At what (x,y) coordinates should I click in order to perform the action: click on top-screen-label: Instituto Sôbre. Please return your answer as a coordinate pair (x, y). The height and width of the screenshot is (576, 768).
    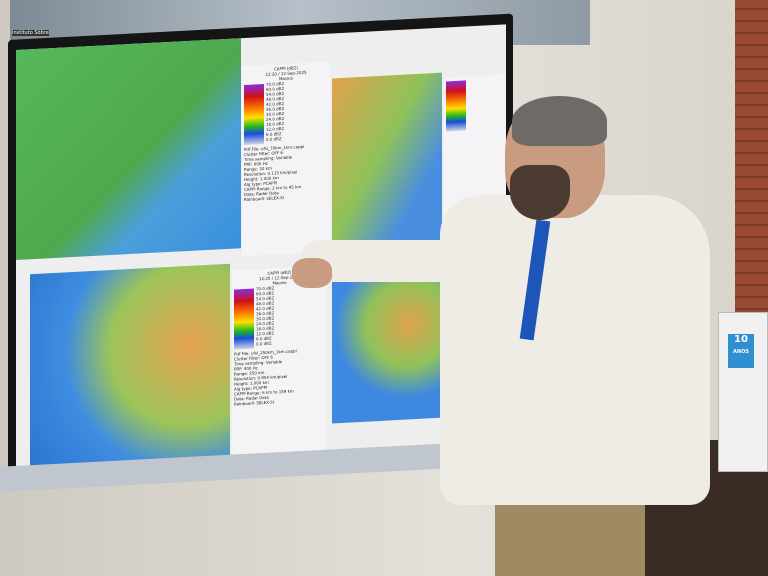
    Looking at the image, I should click on (30, 33).